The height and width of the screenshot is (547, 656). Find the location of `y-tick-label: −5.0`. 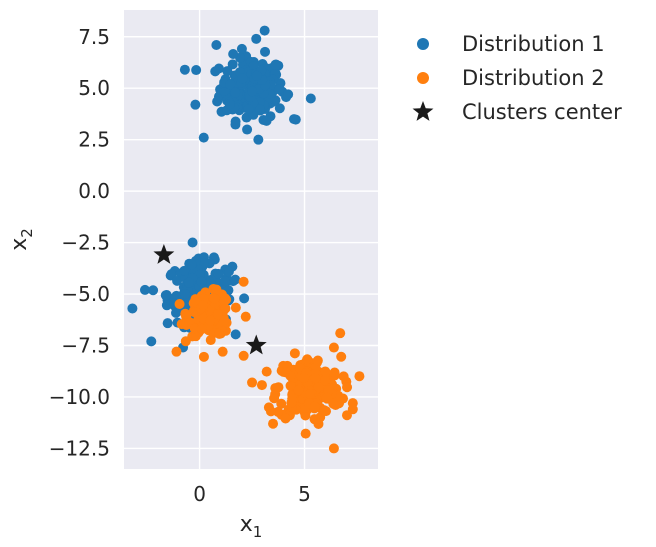

y-tick-label: −5.0 is located at coordinates (85, 294).